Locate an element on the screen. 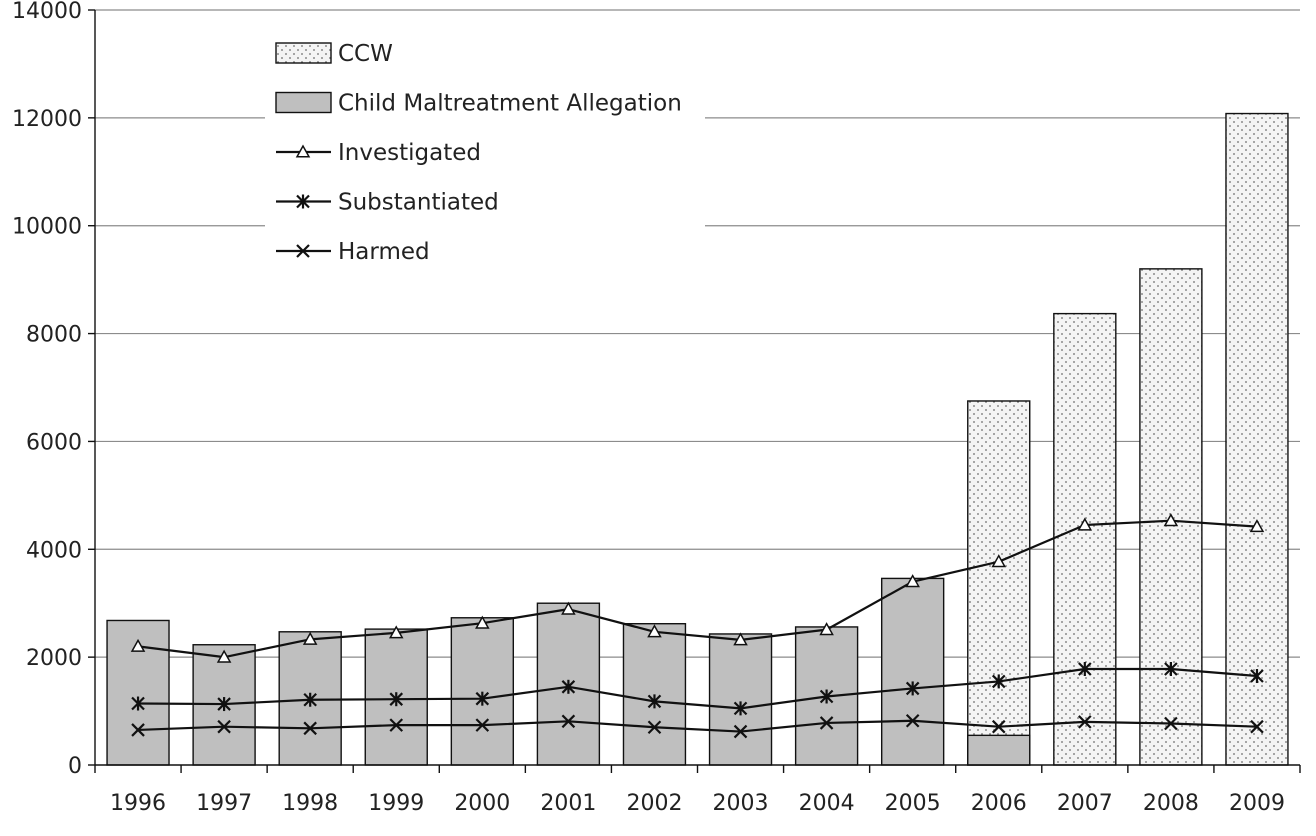 The image size is (1316, 836). y-tick-label: 14000 is located at coordinates (47, 12).